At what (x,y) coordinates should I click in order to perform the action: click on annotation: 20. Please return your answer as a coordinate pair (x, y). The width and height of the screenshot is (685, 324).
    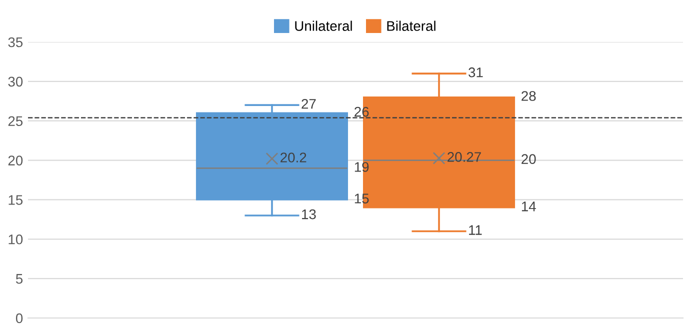
    Looking at the image, I should click on (529, 159).